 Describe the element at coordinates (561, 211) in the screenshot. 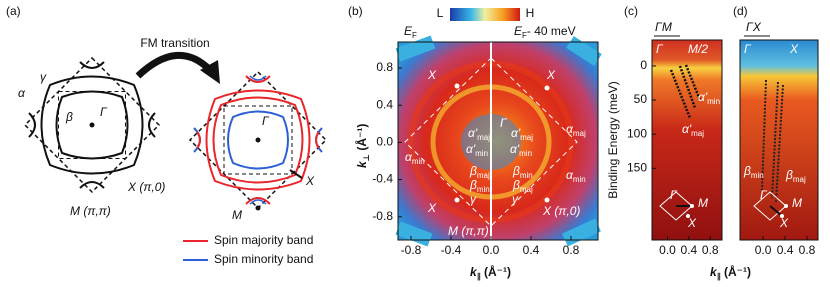

I see `band-label-symbol: X (π,0)` at that location.